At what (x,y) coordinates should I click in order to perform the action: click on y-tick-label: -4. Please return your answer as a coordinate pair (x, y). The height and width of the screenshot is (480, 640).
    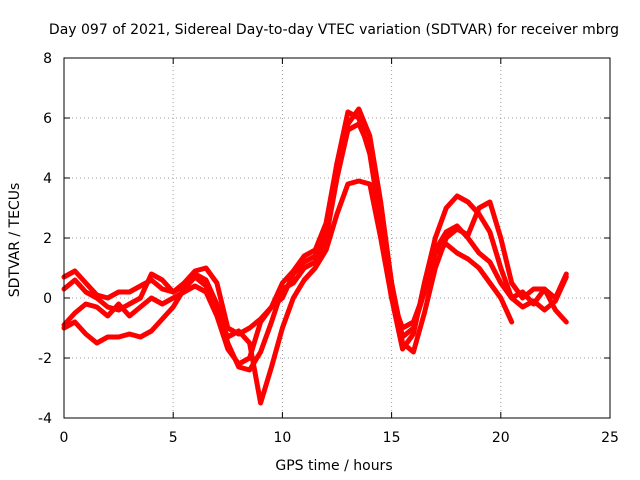
    Looking at the image, I should click on (45, 419).